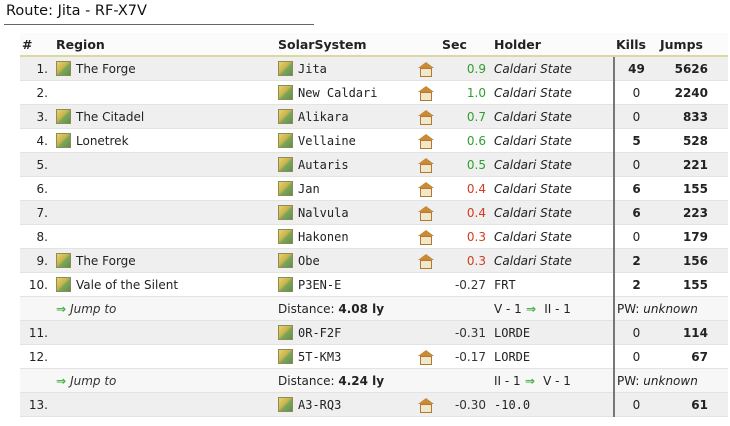 This screenshot has height=426, width=730. I want to click on system-link: Obe, so click(358, 261).